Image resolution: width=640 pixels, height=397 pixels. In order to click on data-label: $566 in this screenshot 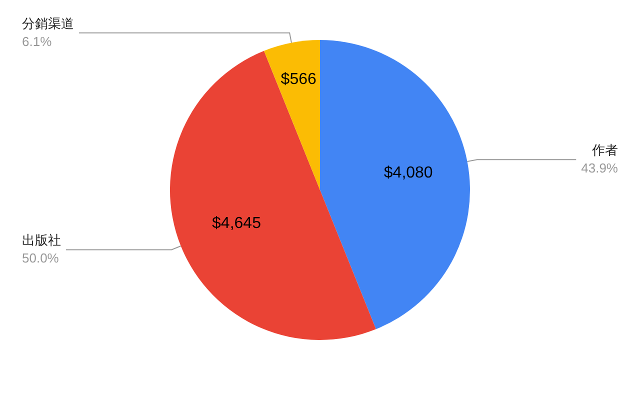, I will do `click(298, 79)`.